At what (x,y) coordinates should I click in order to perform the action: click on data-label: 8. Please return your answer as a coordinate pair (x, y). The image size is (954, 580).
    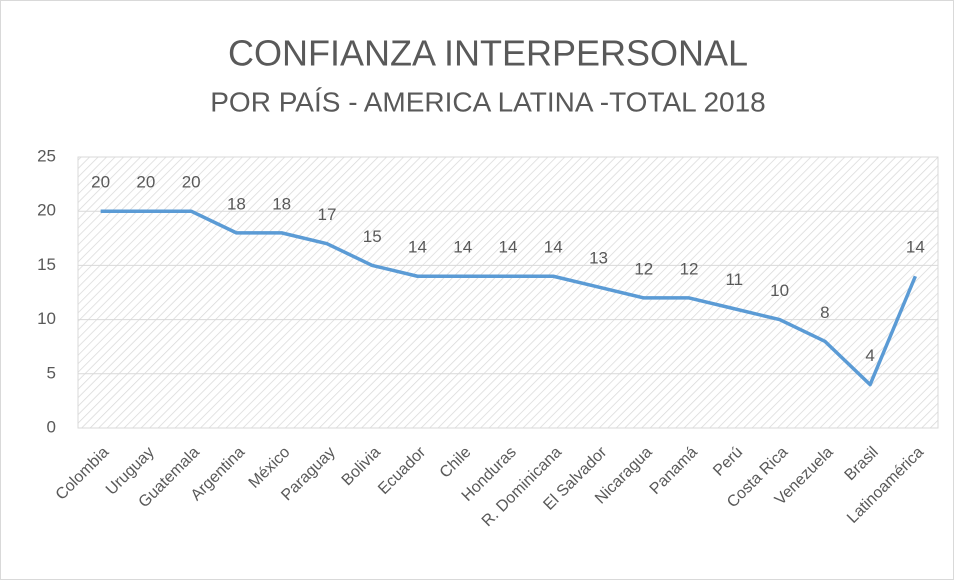
    Looking at the image, I should click on (824, 312).